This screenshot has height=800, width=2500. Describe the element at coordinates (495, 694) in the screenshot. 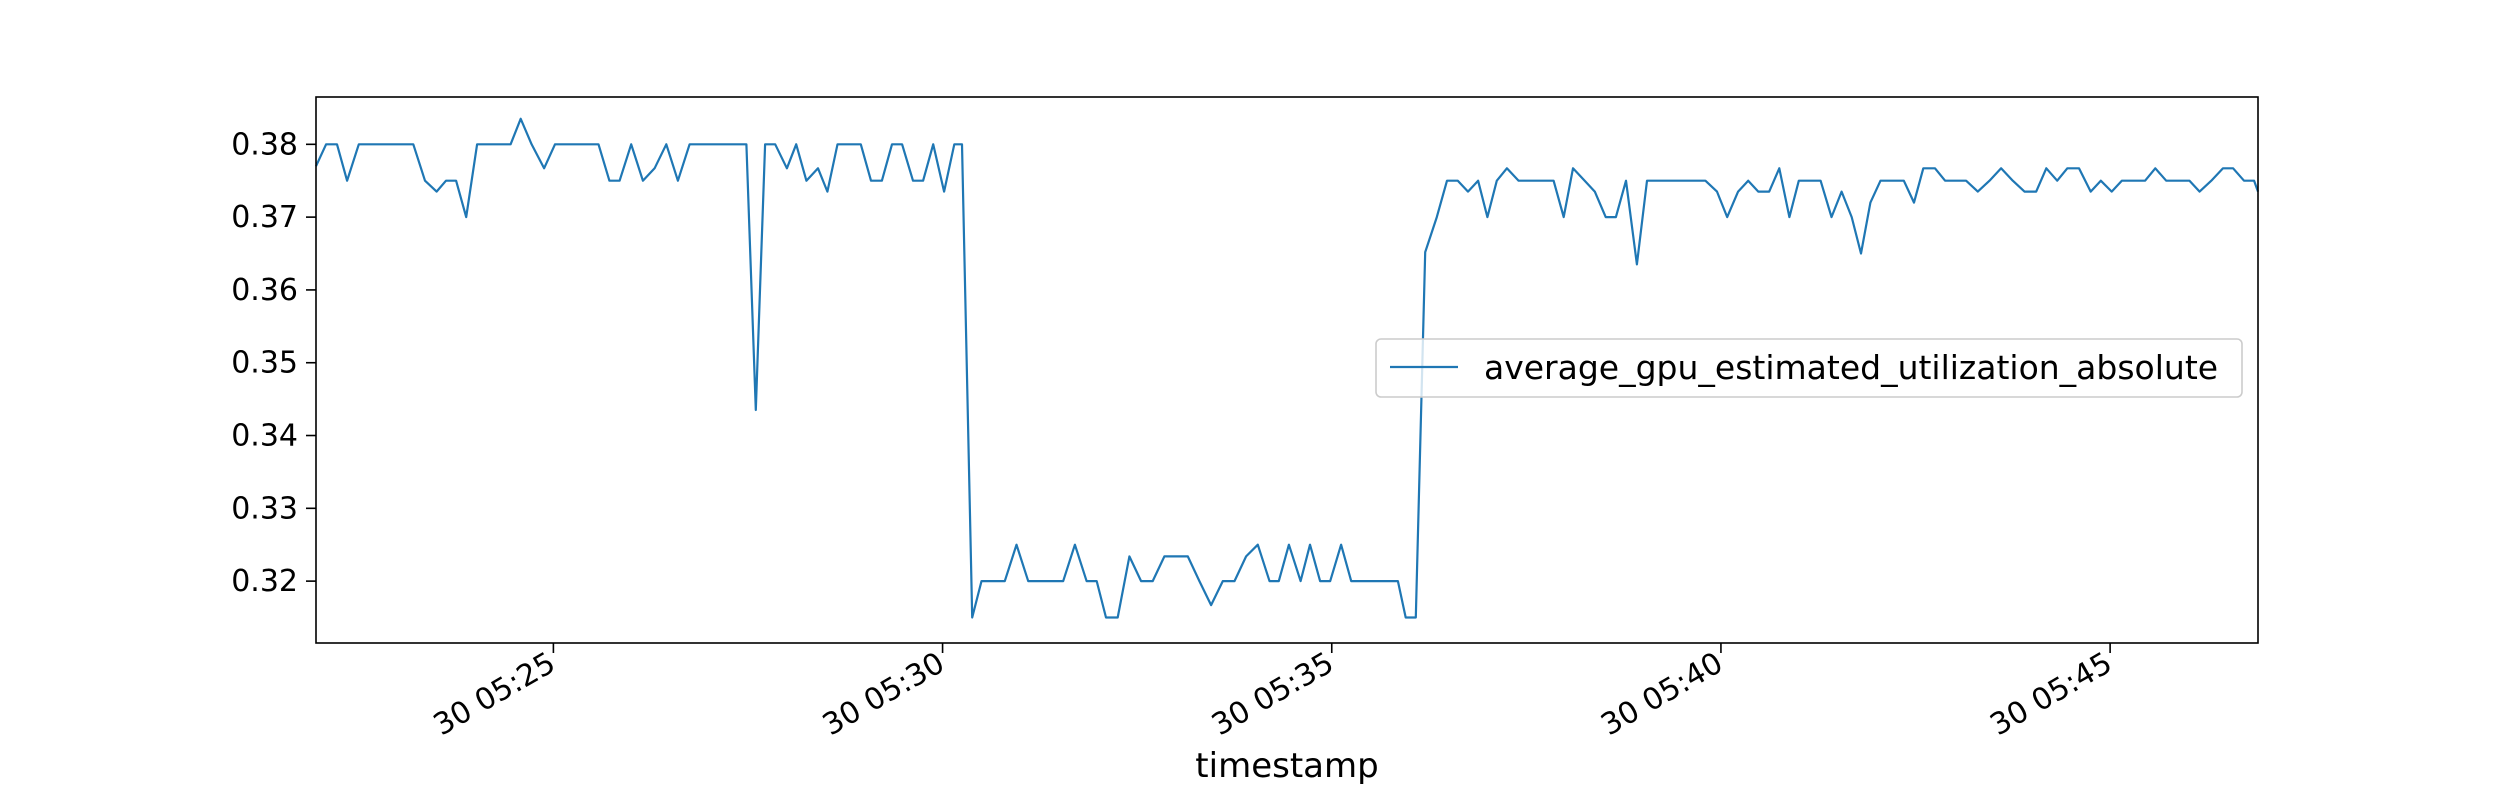

I see `x-tick-label: 30 05:25` at that location.